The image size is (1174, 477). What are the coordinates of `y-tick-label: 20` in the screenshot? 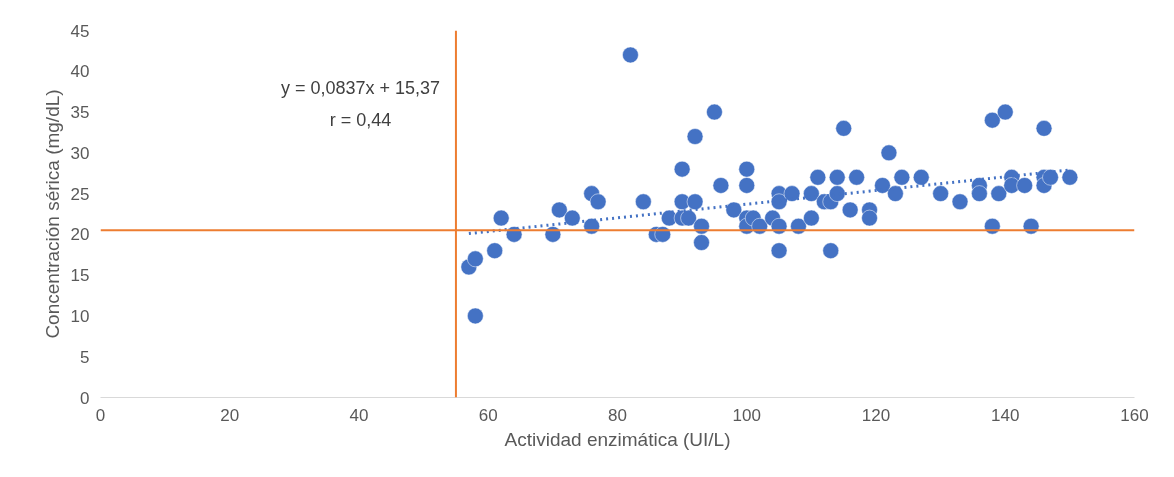 It's located at (80, 235).